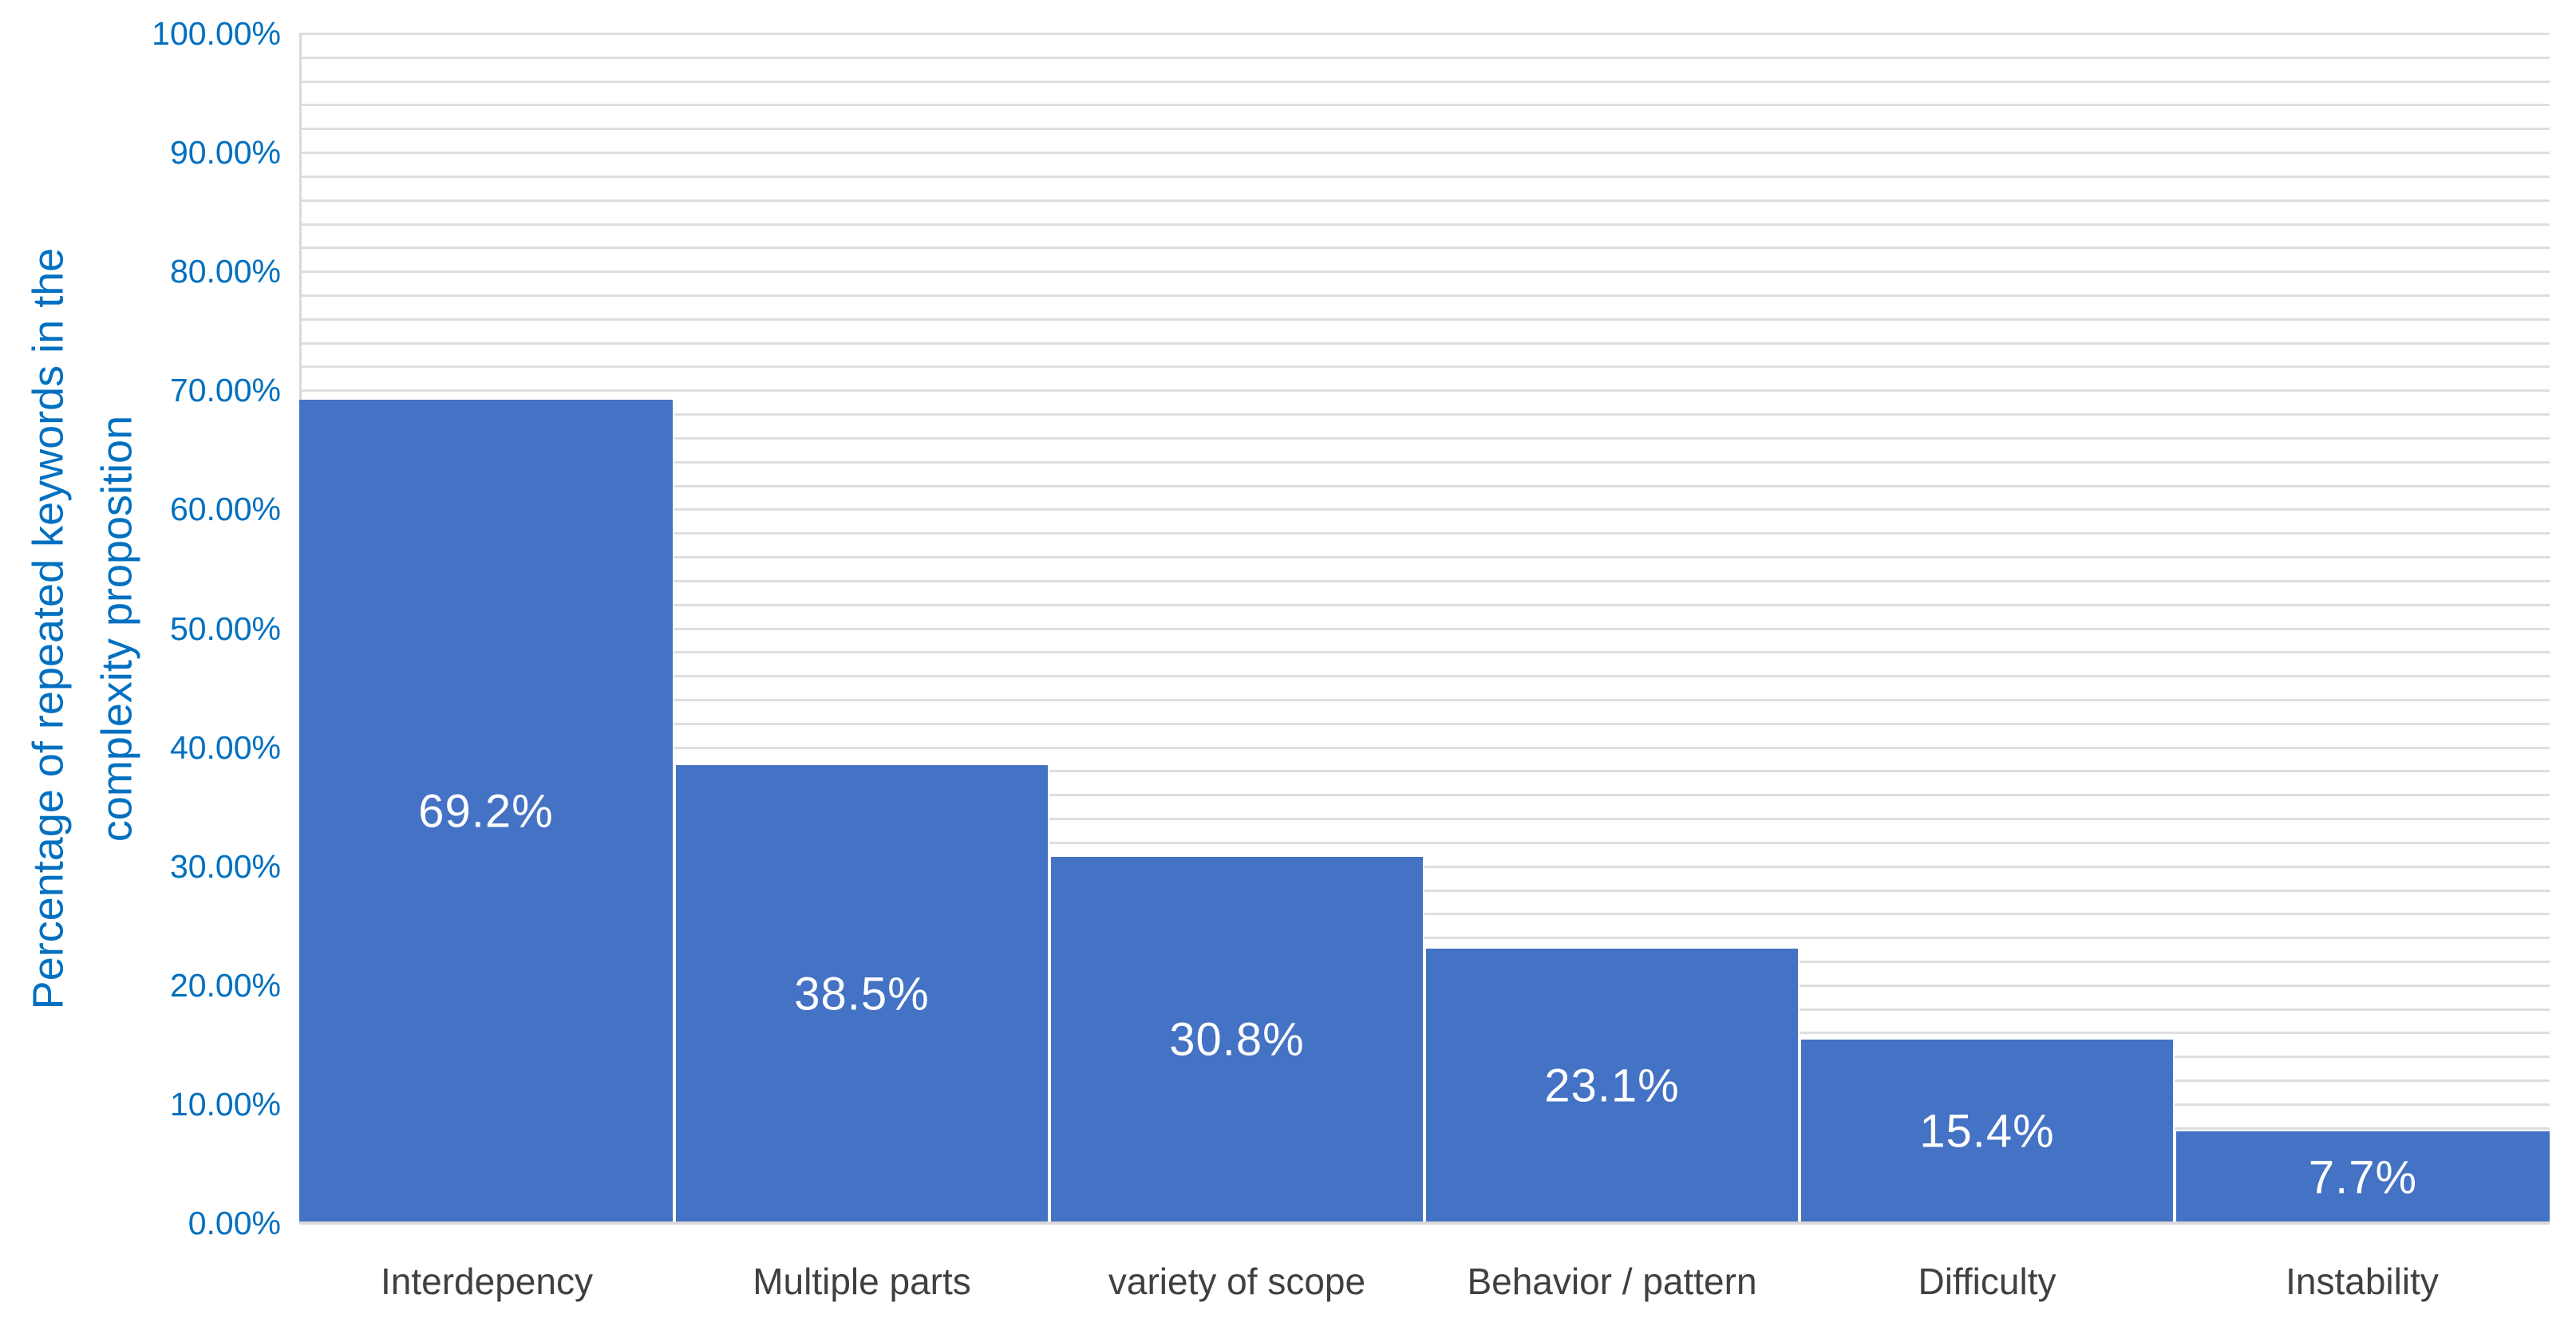  Describe the element at coordinates (1612, 1282) in the screenshot. I see `x-category-label: Behavior / pattern` at that location.